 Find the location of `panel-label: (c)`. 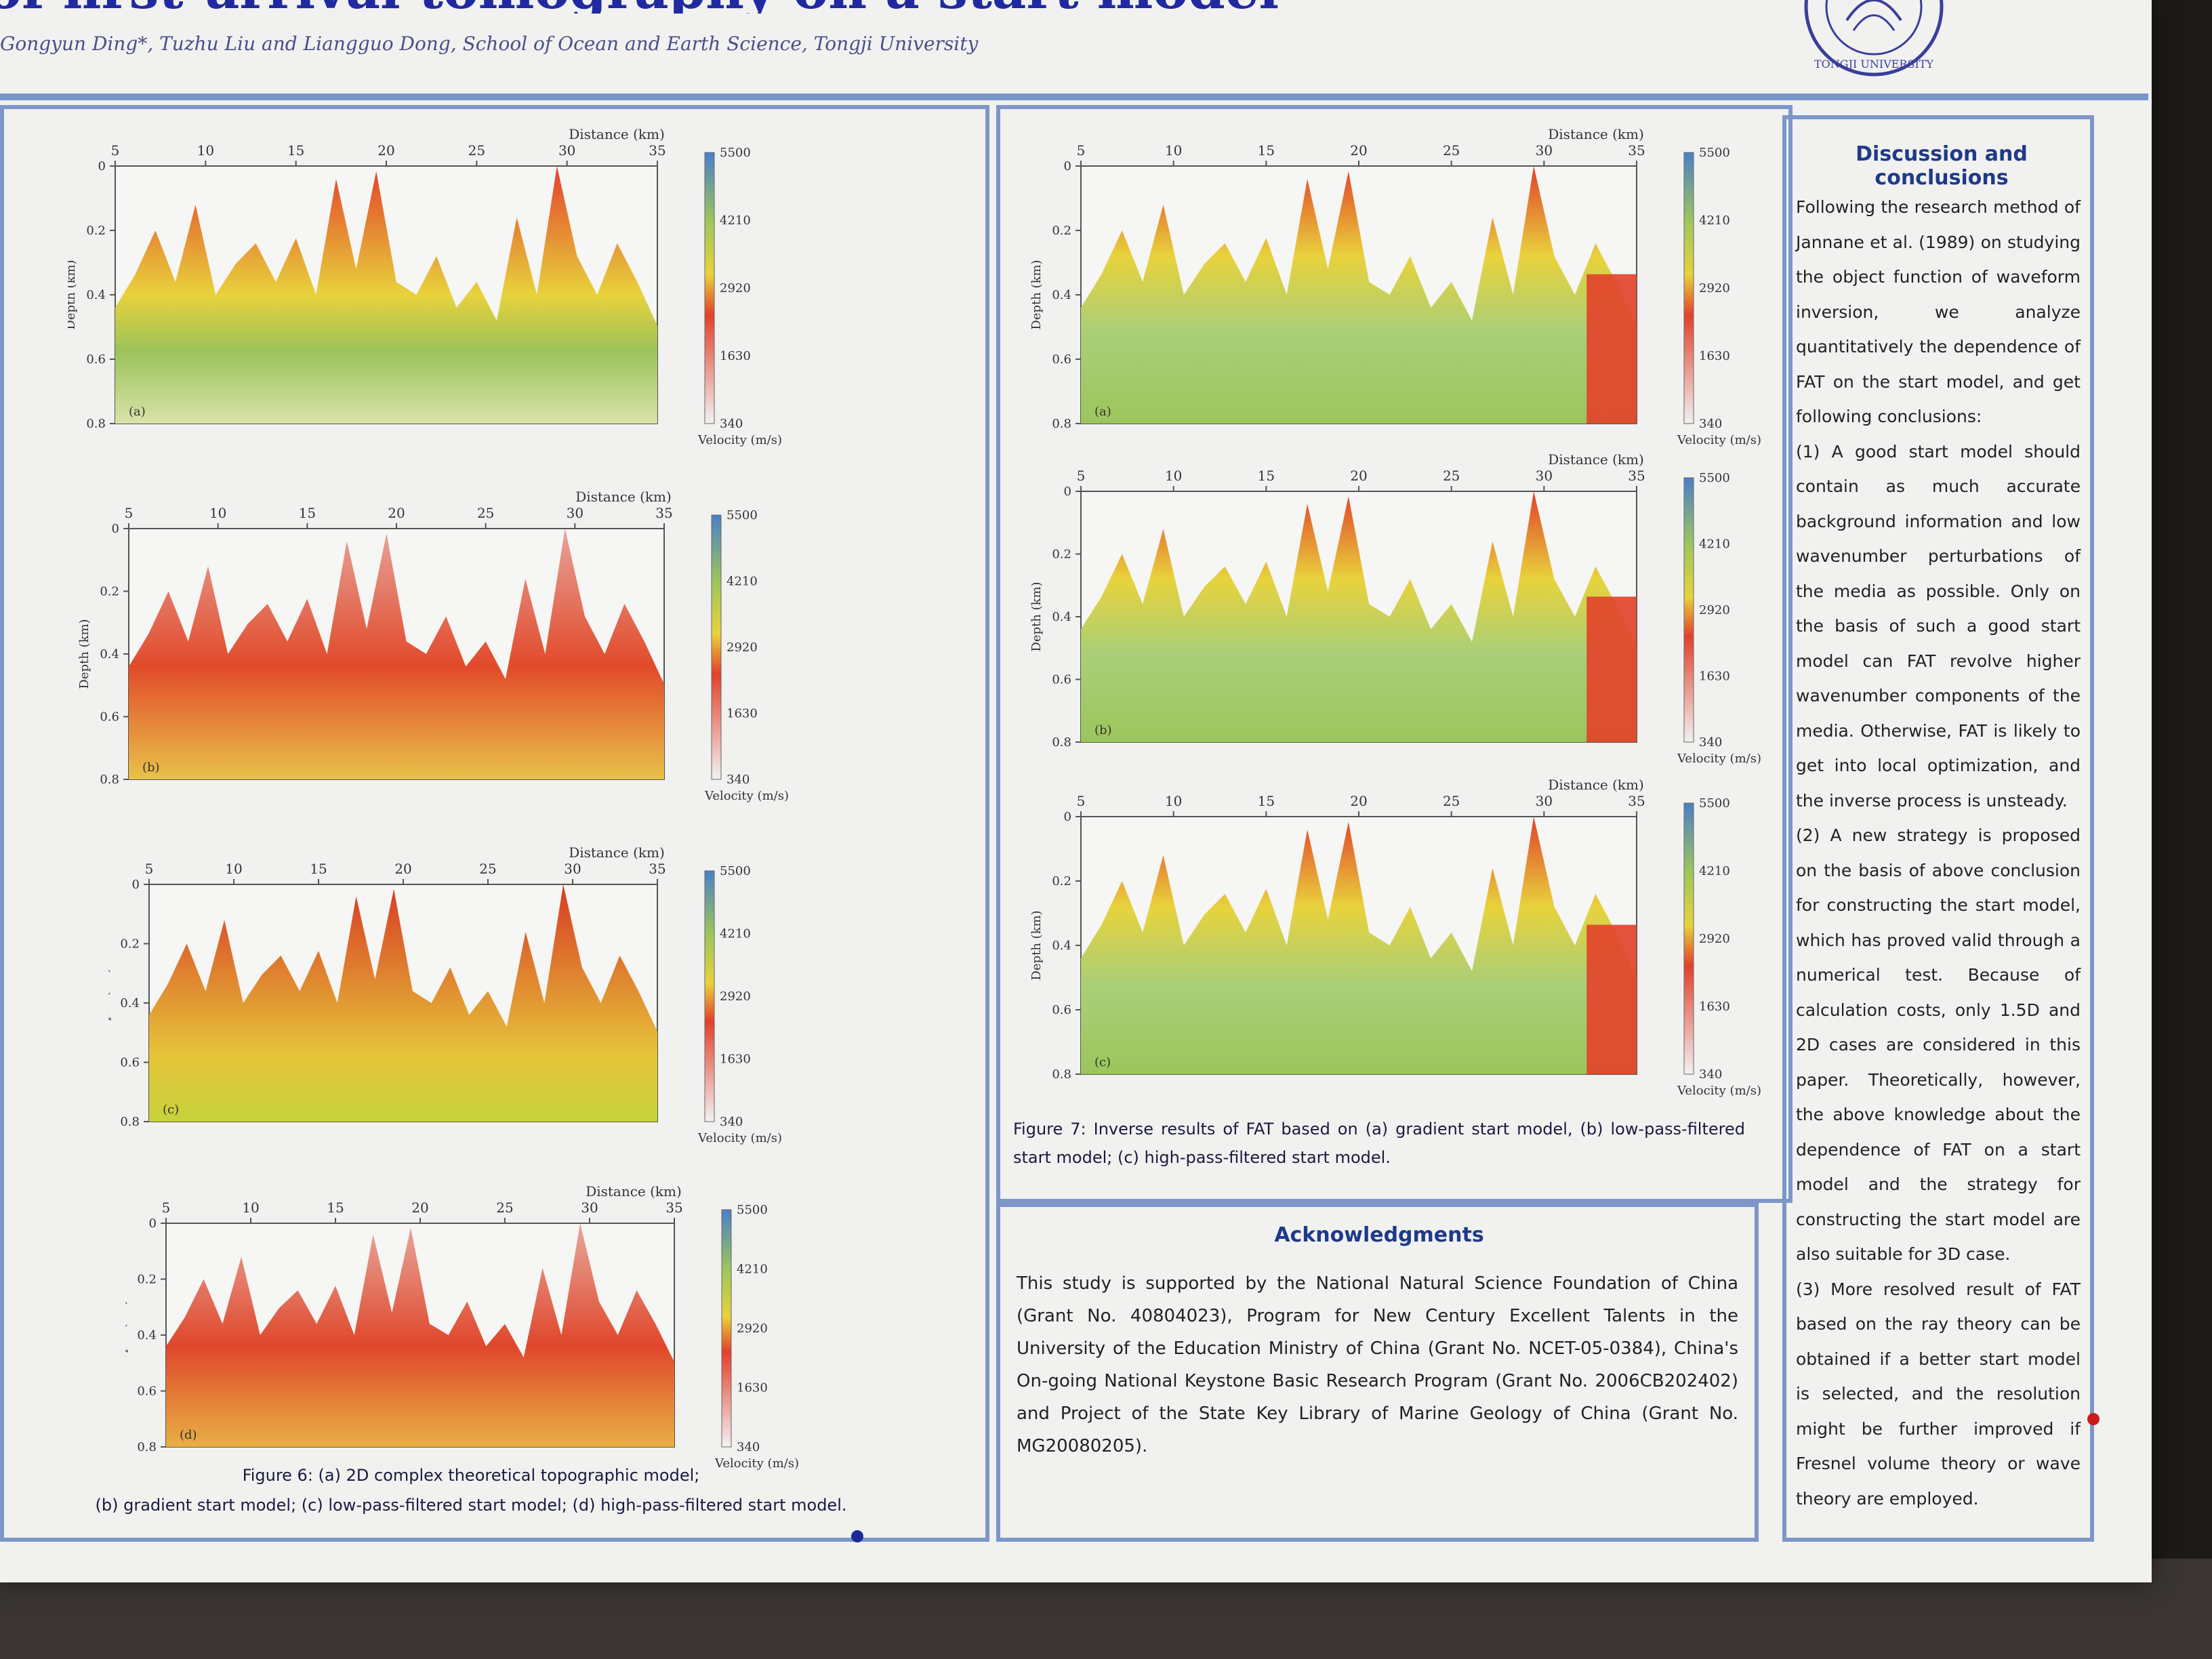

panel-label: (c) is located at coordinates (171, 1110).